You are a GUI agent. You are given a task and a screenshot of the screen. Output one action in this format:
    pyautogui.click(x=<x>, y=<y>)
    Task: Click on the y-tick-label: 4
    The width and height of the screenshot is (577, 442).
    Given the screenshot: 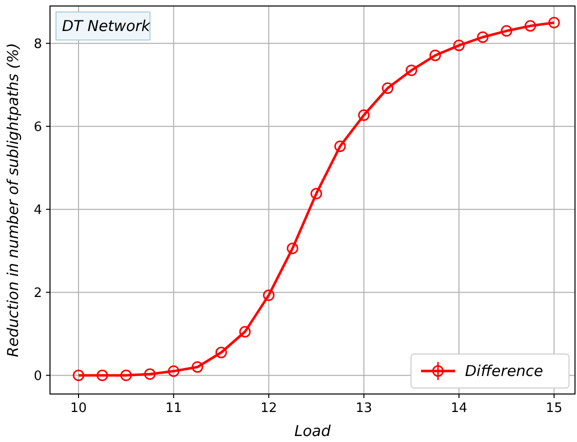 What is the action you would take?
    pyautogui.click(x=38, y=210)
    